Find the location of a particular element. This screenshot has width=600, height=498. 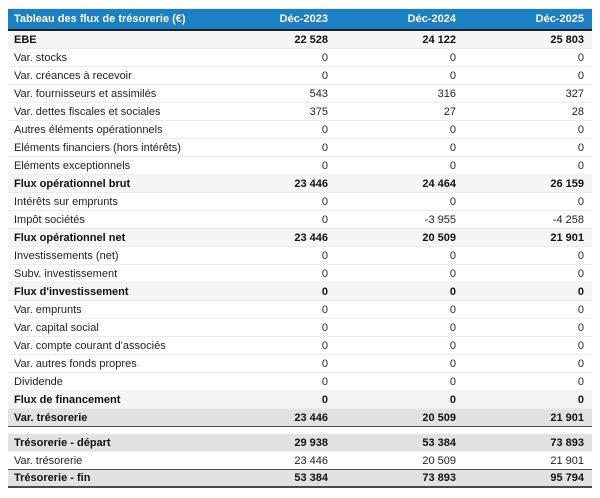

cell-value: 28 is located at coordinates (577, 111).